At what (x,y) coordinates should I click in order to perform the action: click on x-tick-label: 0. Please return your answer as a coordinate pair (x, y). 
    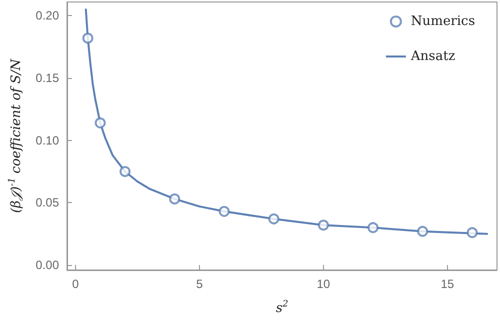
    Looking at the image, I should click on (76, 284).